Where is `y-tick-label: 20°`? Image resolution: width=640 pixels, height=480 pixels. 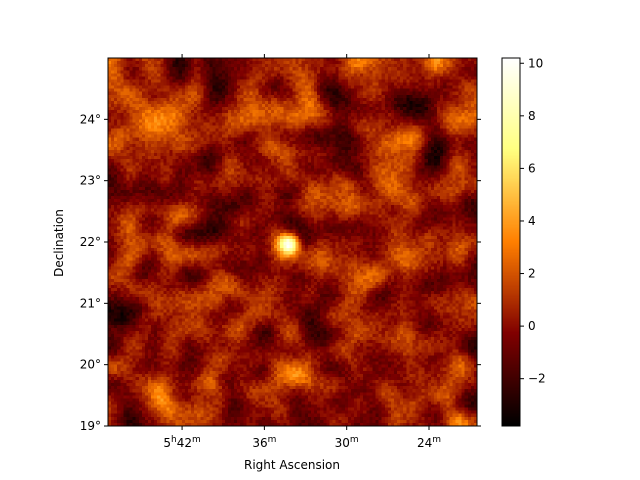 y-tick-label: 20° is located at coordinates (90, 365).